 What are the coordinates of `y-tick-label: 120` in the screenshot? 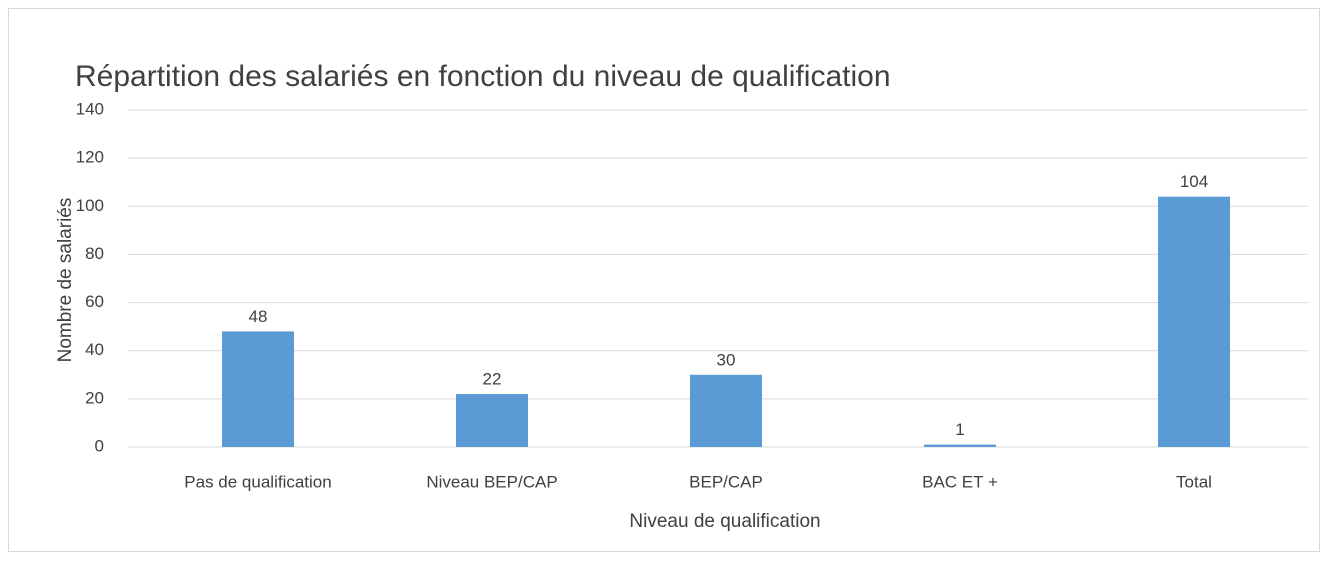 It's located at (90, 157).